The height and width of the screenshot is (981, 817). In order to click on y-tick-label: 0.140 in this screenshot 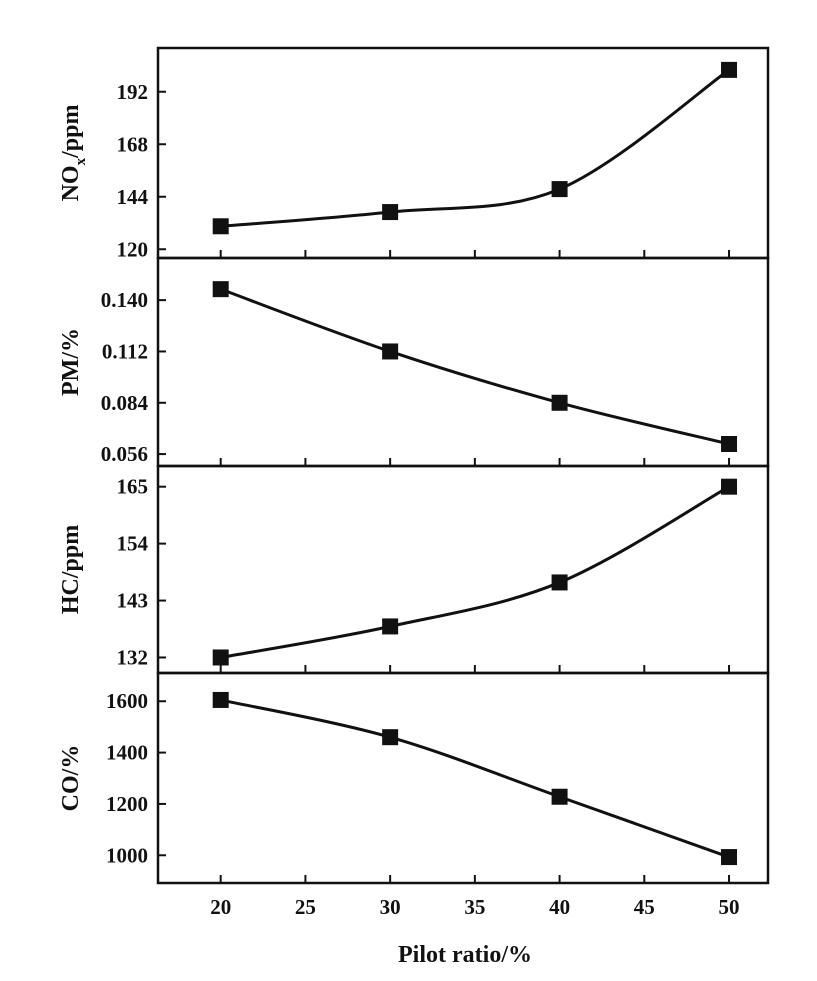, I will do `click(124, 300)`.